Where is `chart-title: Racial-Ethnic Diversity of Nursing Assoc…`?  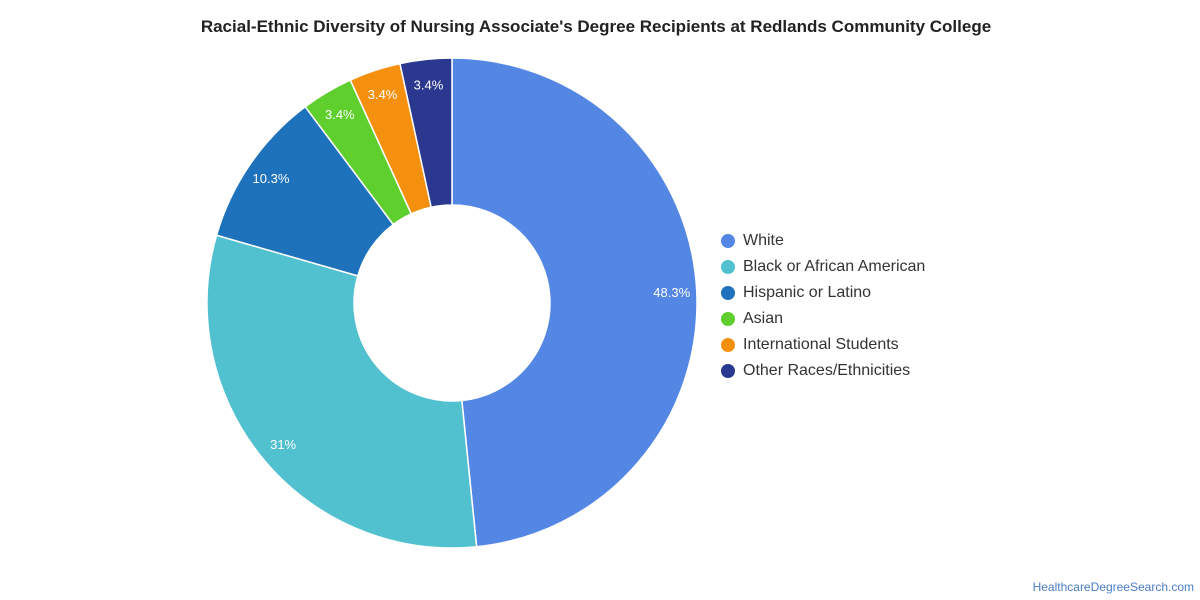 chart-title: Racial-Ethnic Diversity of Nursing Assoc… is located at coordinates (596, 26).